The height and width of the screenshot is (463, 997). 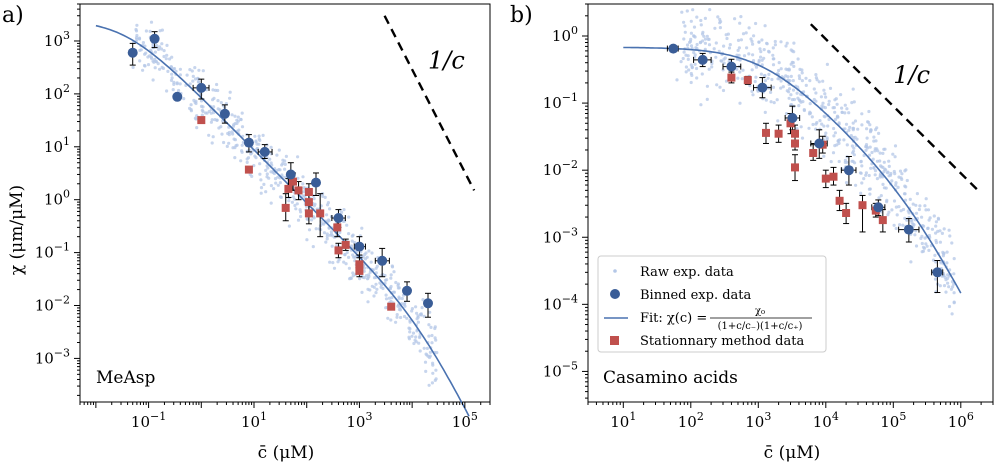 What do you see at coordinates (712, 304) in the screenshot?
I see `legend-box` at bounding box center [712, 304].